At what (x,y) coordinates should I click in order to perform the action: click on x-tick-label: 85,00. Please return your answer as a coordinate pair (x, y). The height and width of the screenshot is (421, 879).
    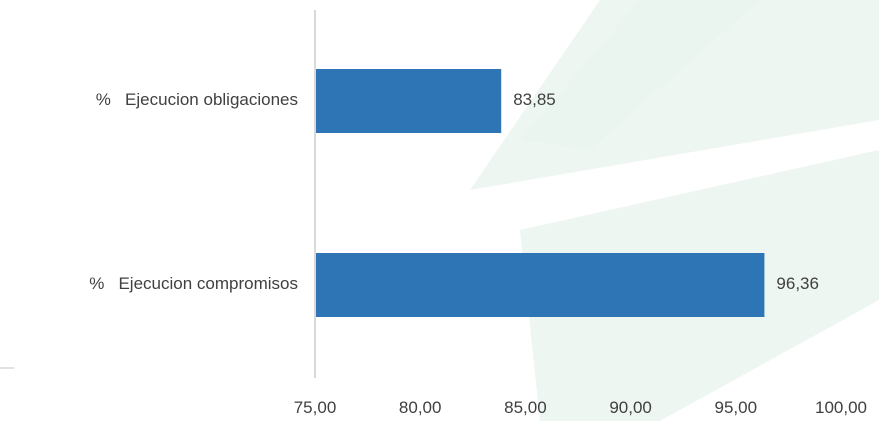
    Looking at the image, I should click on (525, 407).